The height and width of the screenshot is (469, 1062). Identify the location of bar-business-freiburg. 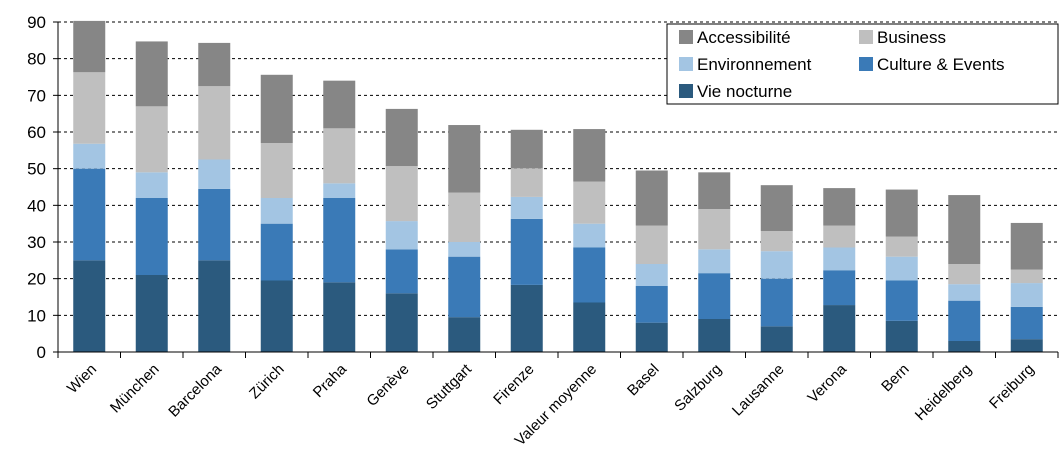
(1026, 276).